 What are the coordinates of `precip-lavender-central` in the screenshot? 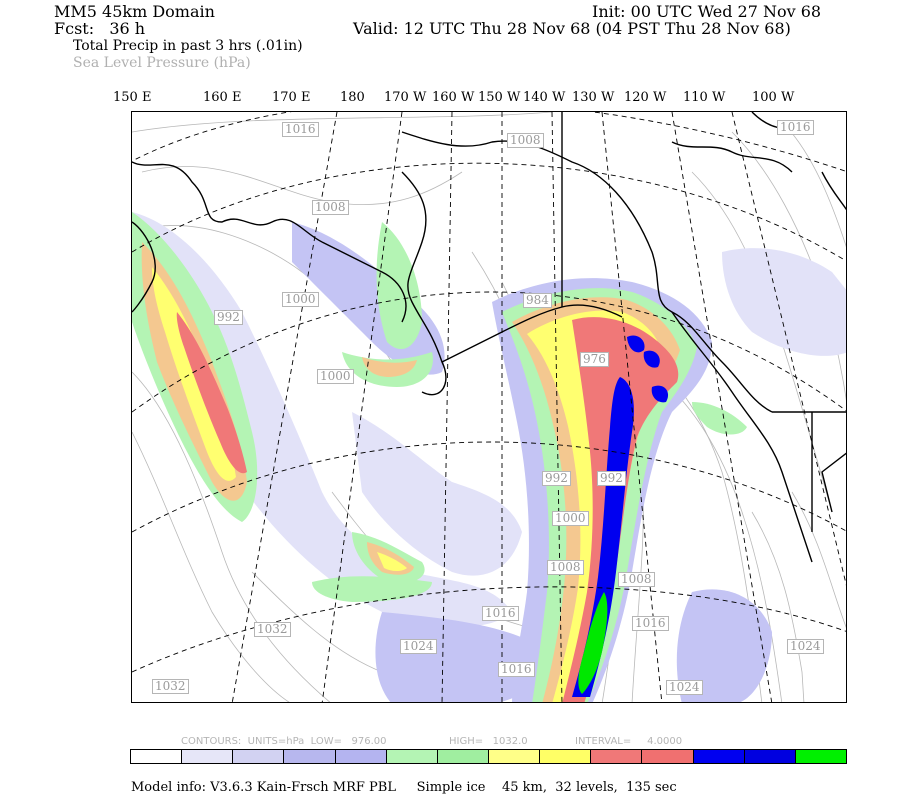 It's located at (437, 494).